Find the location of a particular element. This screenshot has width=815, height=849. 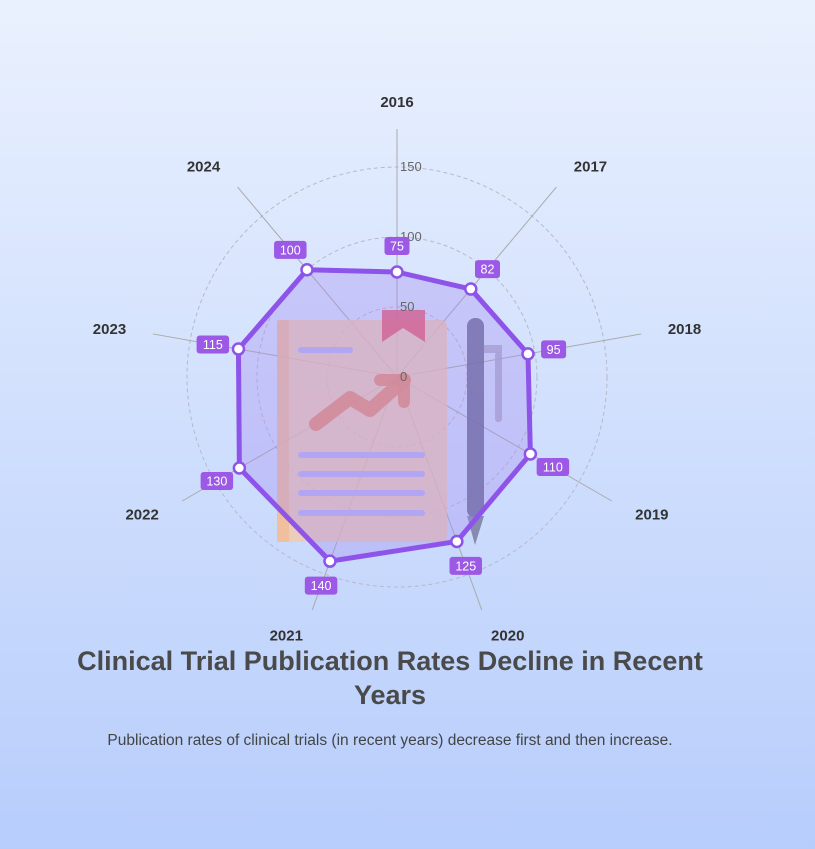

data-label-text: 115 is located at coordinates (213, 345).